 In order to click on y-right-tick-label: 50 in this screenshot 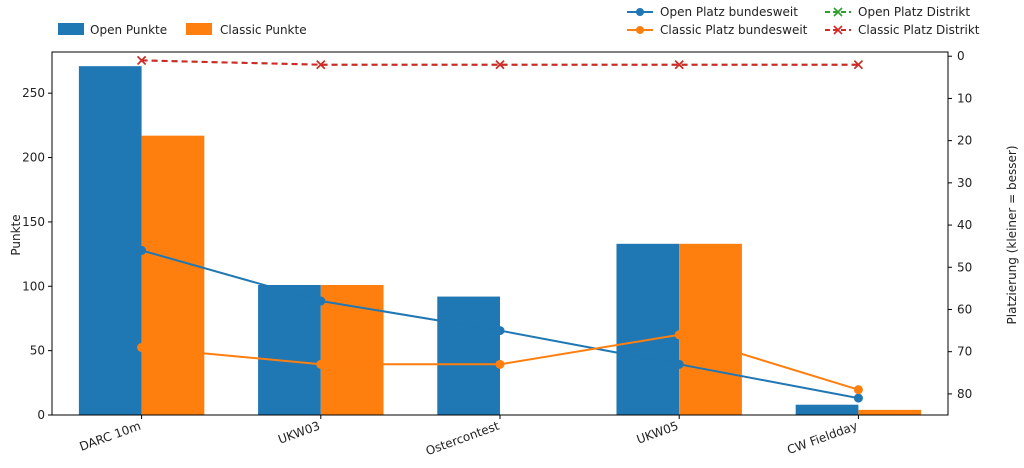, I will do `click(964, 267)`.